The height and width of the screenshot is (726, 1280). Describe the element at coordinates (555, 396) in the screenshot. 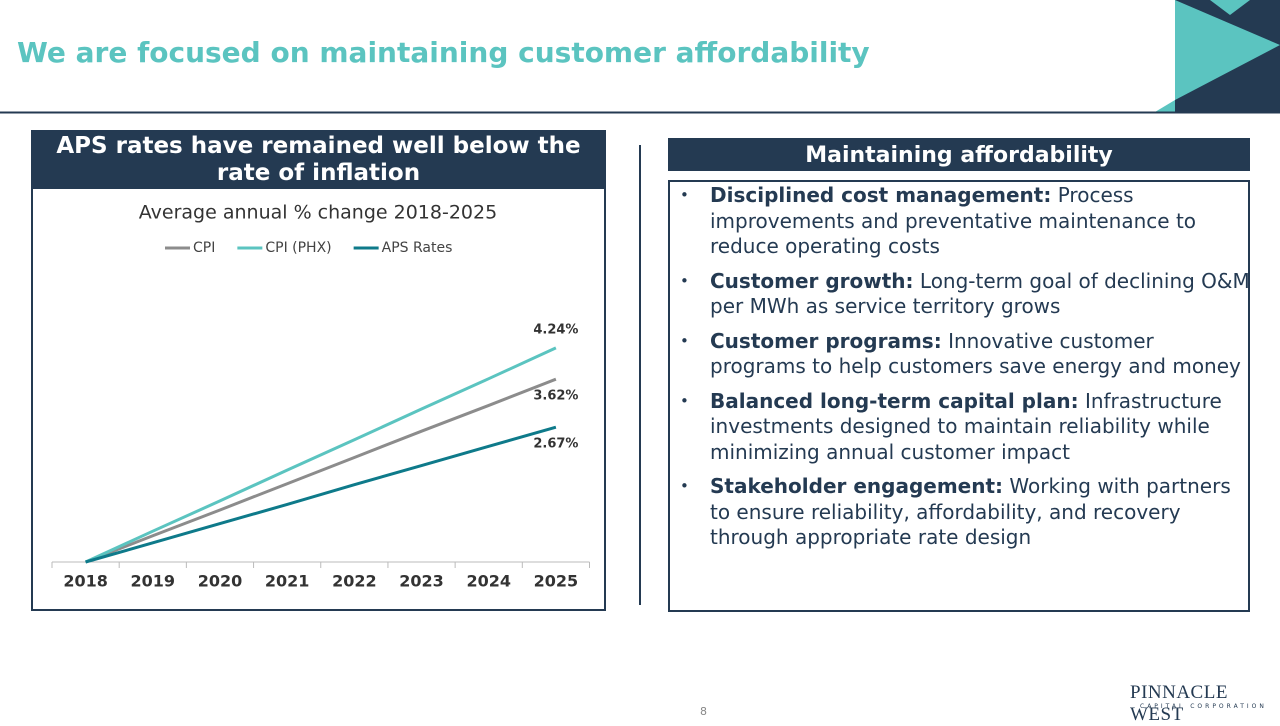

I see `data-label: 3.62%` at that location.